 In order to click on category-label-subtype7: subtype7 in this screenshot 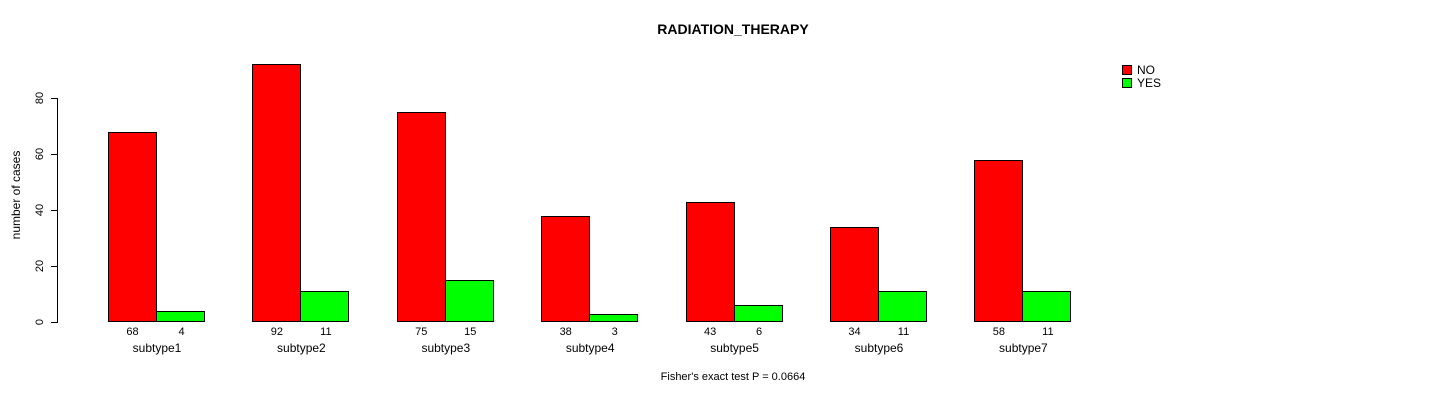, I will do `click(1023, 348)`.